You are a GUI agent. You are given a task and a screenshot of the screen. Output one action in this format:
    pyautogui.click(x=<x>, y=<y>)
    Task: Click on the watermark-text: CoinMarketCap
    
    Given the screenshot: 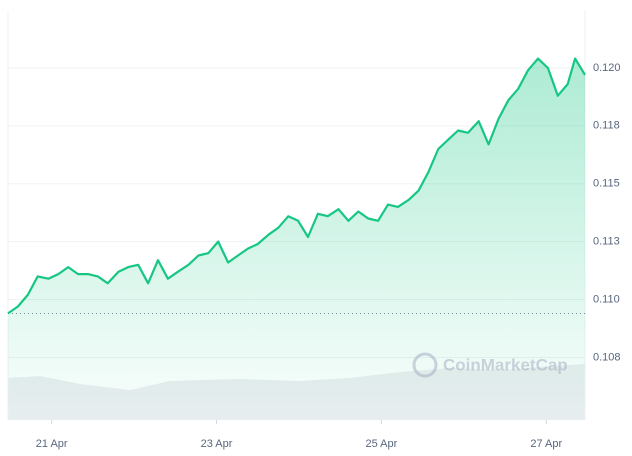 What is the action you would take?
    pyautogui.click(x=505, y=364)
    